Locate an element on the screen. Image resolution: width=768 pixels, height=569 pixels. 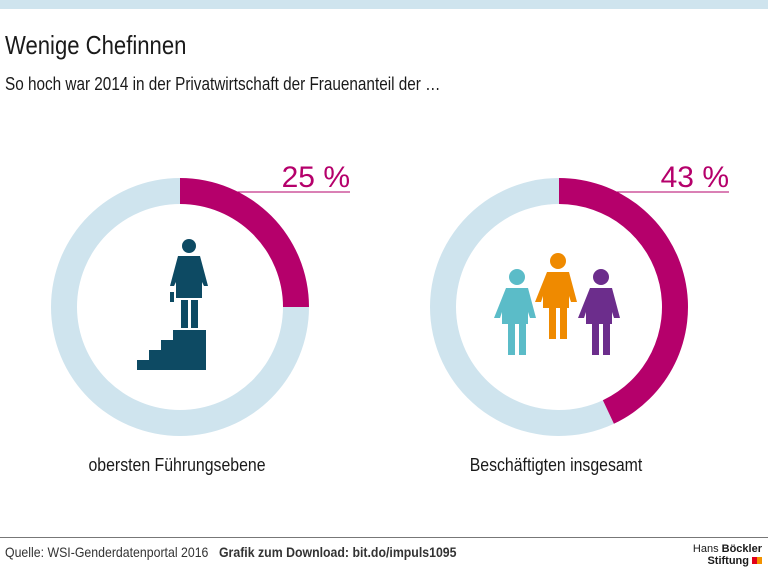
donut-rest-segment is located at coordinates (522, 307).